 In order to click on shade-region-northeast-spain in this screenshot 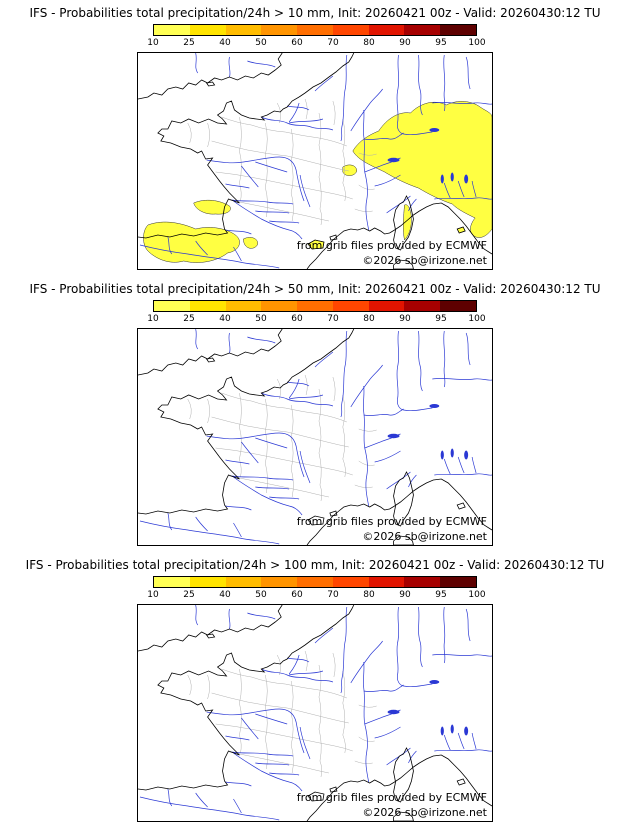, I will do `click(191, 242)`.